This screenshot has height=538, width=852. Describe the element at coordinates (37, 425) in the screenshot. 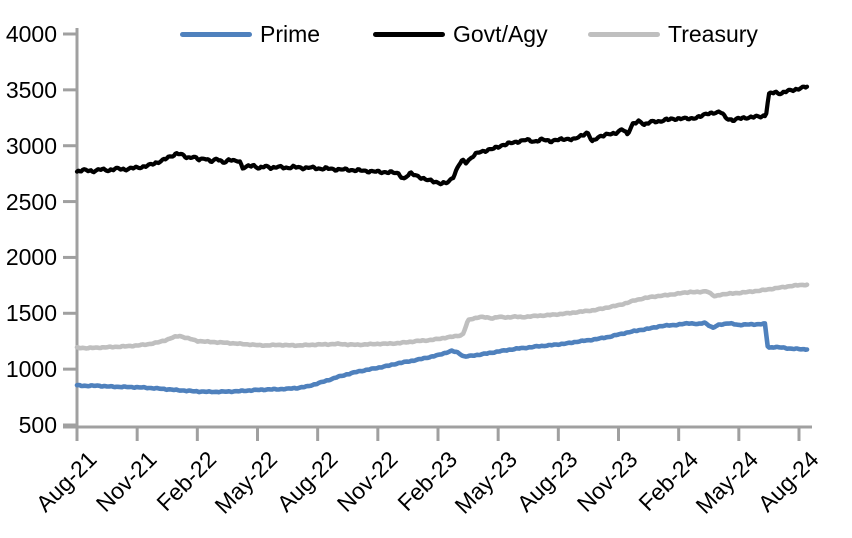

I see `y-tick-label: 500` at that location.